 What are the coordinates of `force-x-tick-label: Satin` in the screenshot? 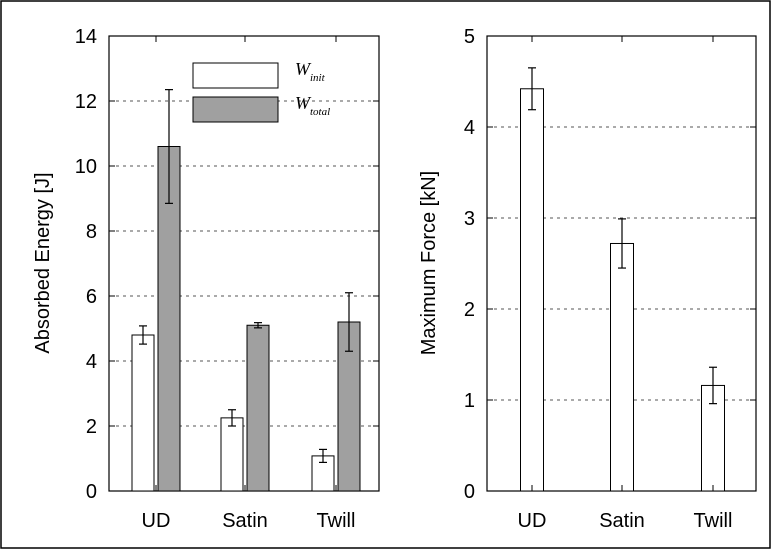 It's located at (622, 521).